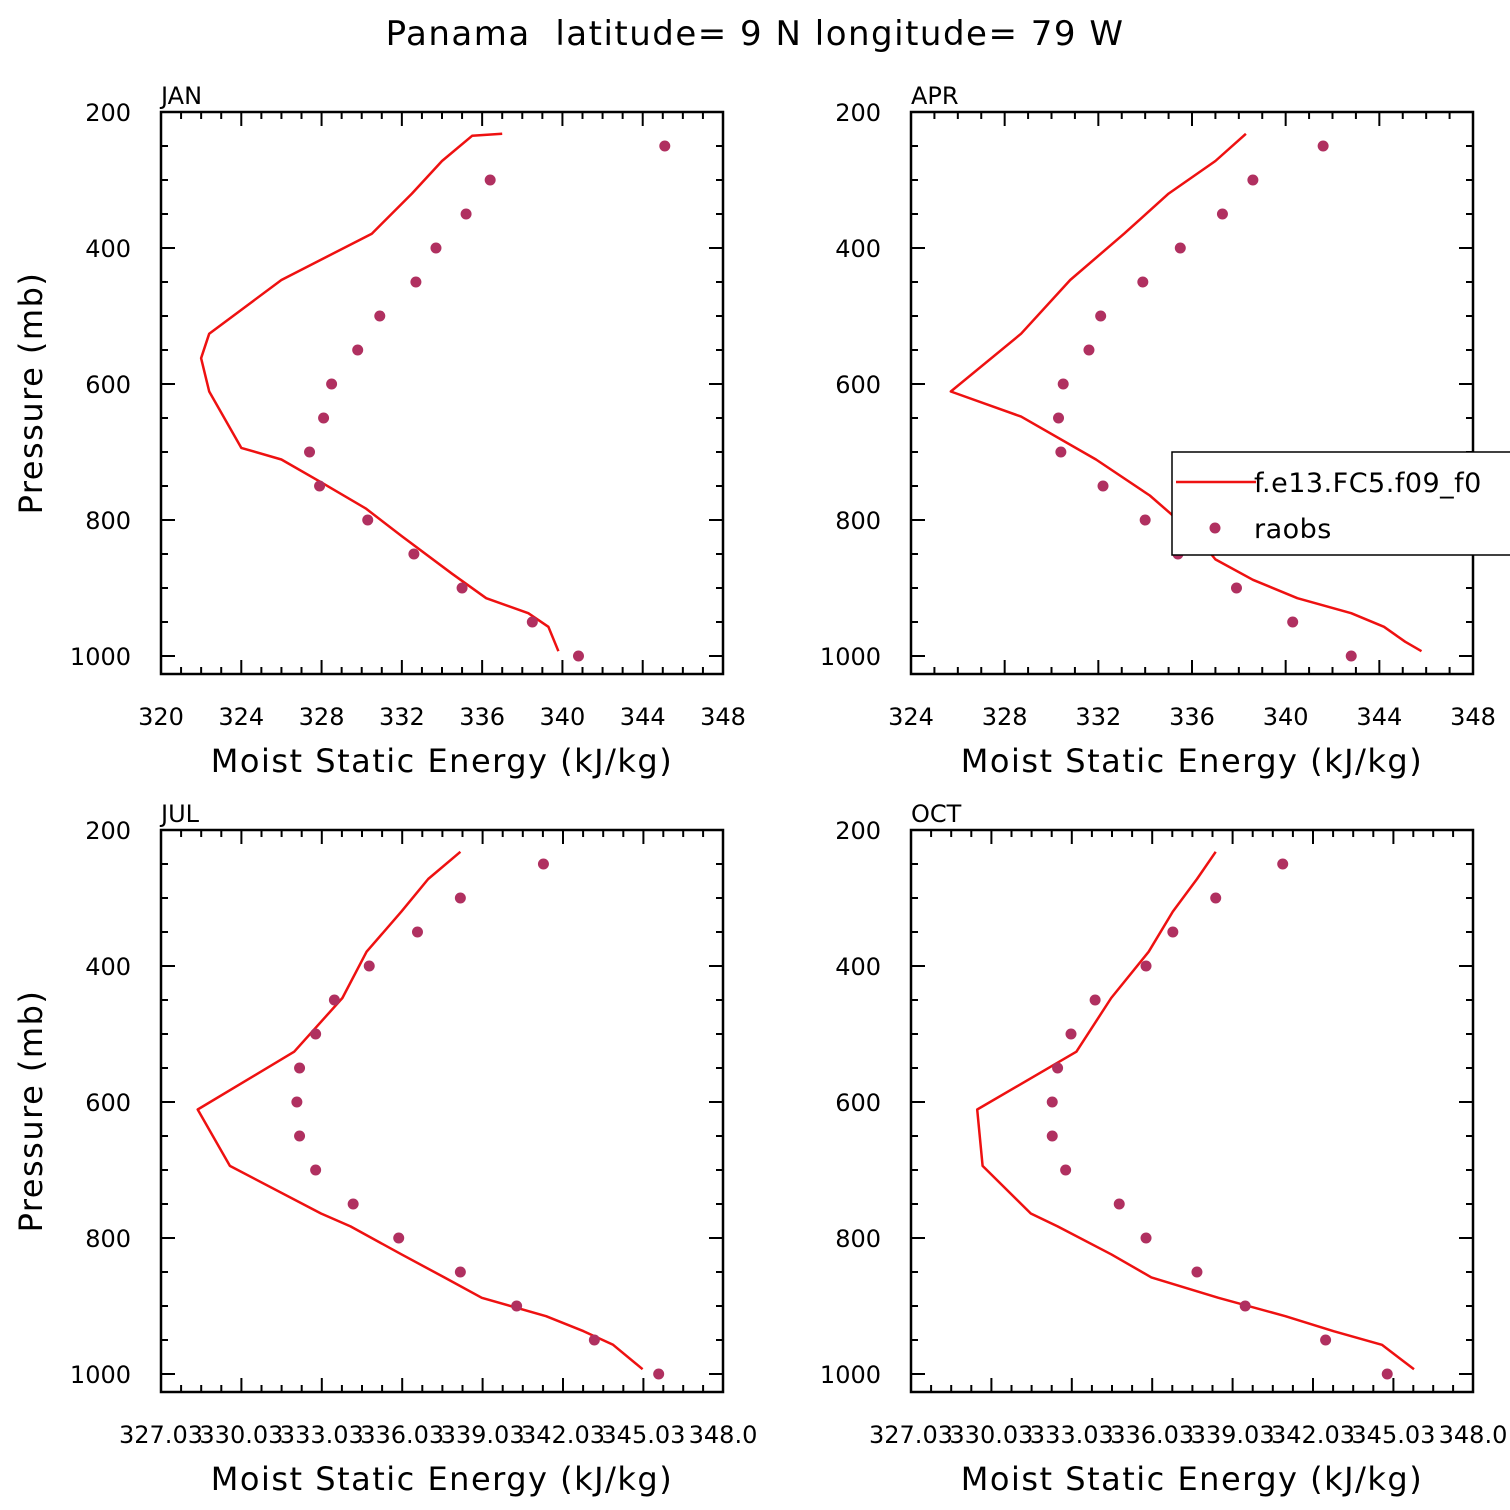 This screenshot has width=1510, height=1510. What do you see at coordinates (858, 385) in the screenshot?
I see `ytick-label-apr-600: 600` at bounding box center [858, 385].